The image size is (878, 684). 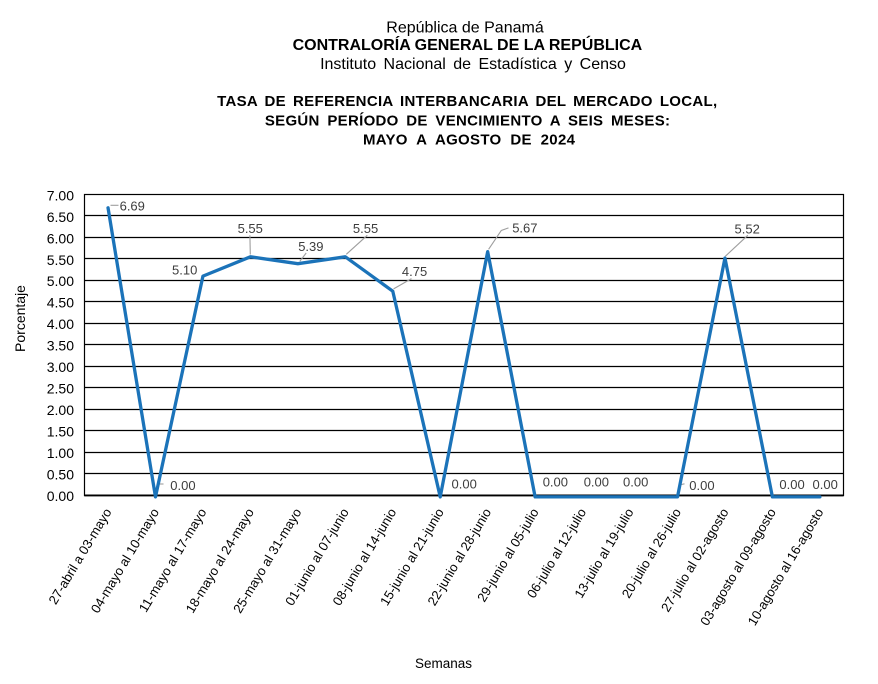 What do you see at coordinates (414, 271) in the screenshot?
I see `svg-text: 4.75` at bounding box center [414, 271].